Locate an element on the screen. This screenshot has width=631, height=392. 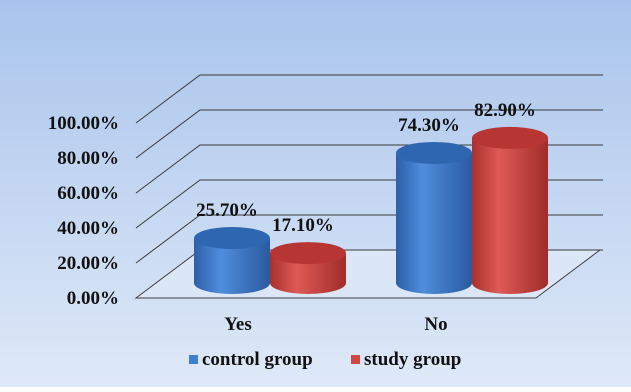
category-label: No is located at coordinates (435, 324).